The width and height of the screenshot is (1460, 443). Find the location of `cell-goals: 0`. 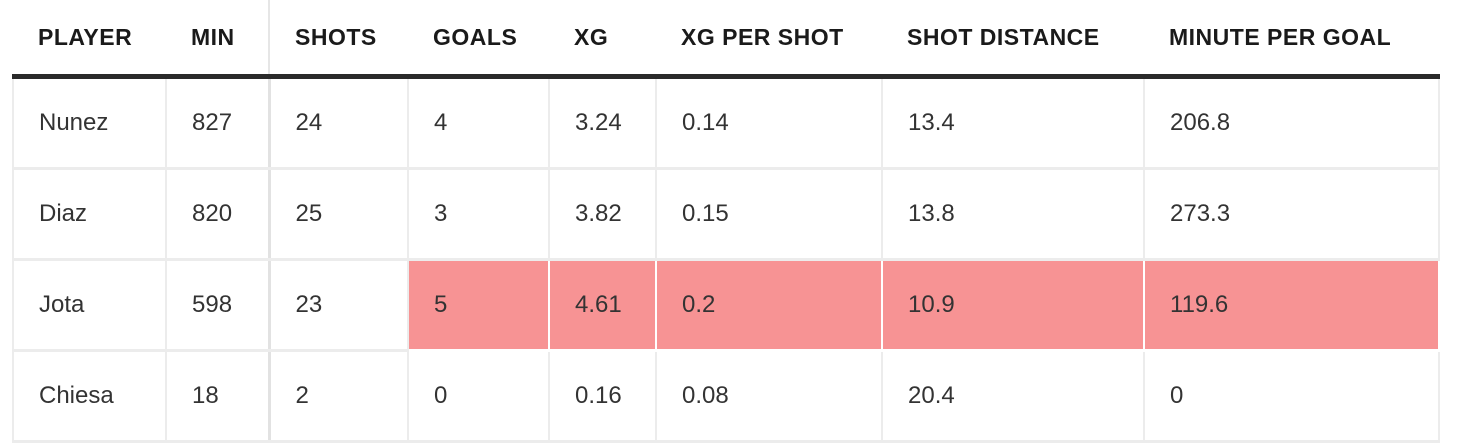

cell-goals: 0 is located at coordinates (479, 396).